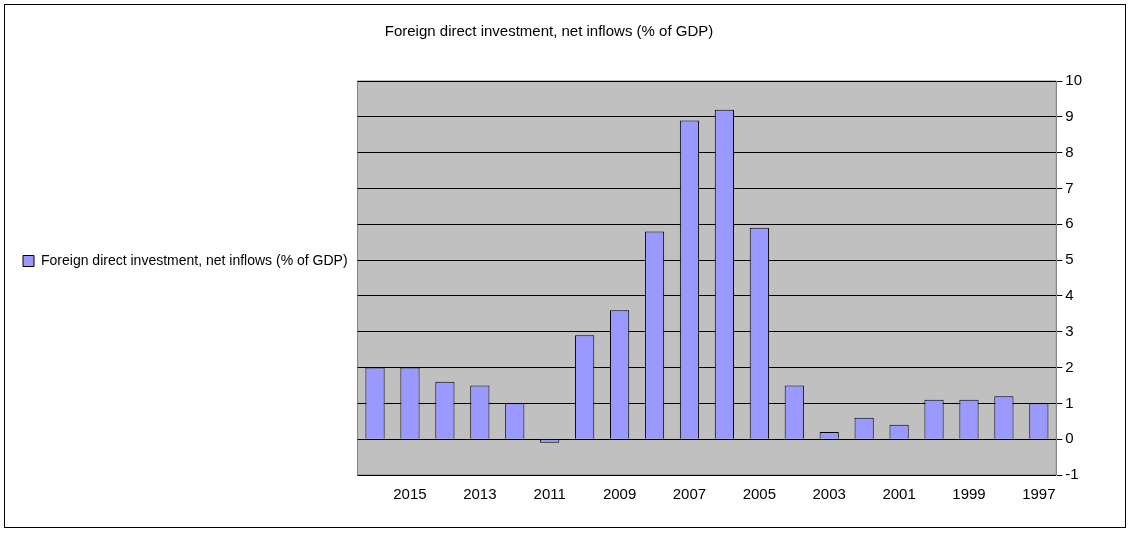  I want to click on x-tick-label: 1999, so click(969, 494).